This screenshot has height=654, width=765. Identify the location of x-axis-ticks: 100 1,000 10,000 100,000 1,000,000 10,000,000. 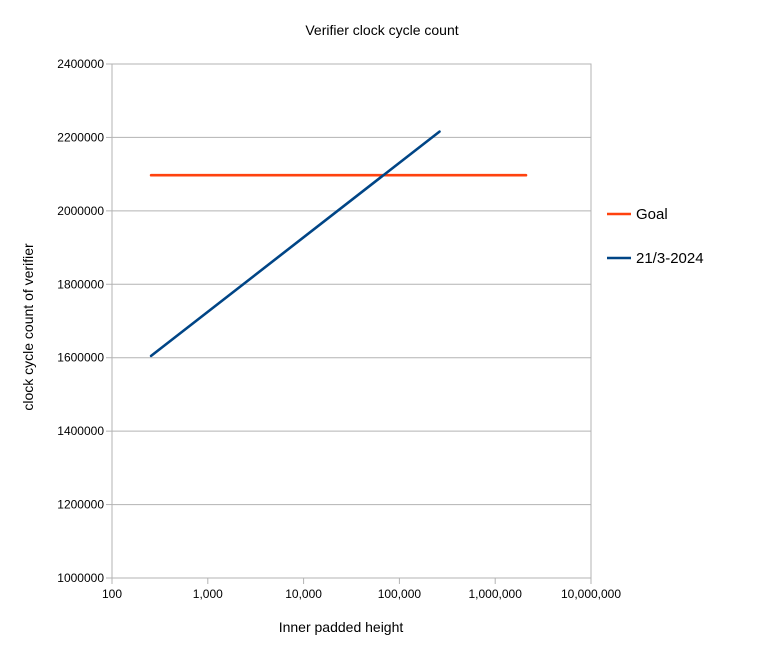
(361, 589).